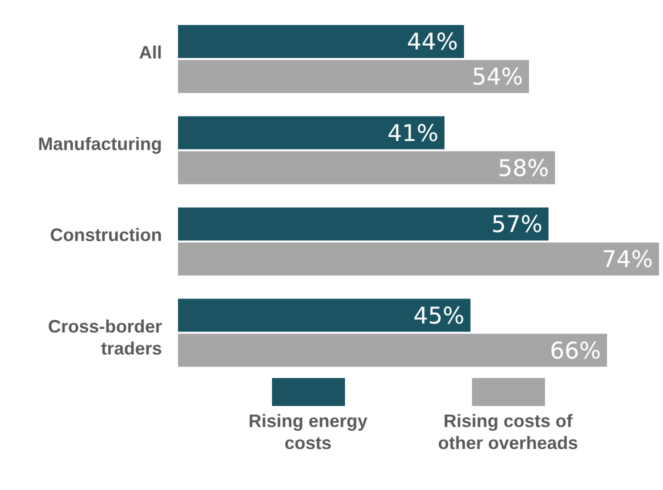 This screenshot has height=490, width=663. Describe the element at coordinates (308, 432) in the screenshot. I see `legend-label: Rising energy costs` at that location.